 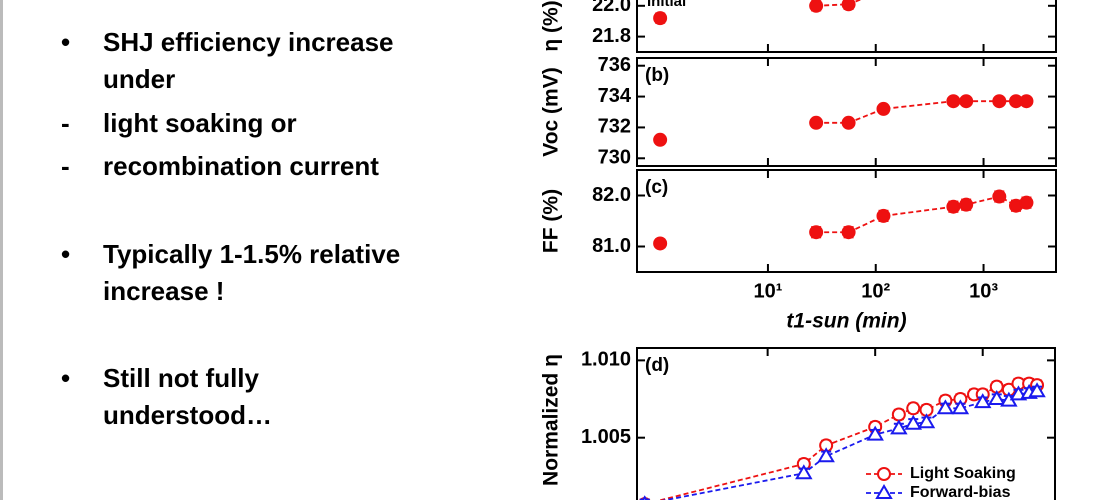 I want to click on y-tick-label: 732, so click(x=614, y=127).